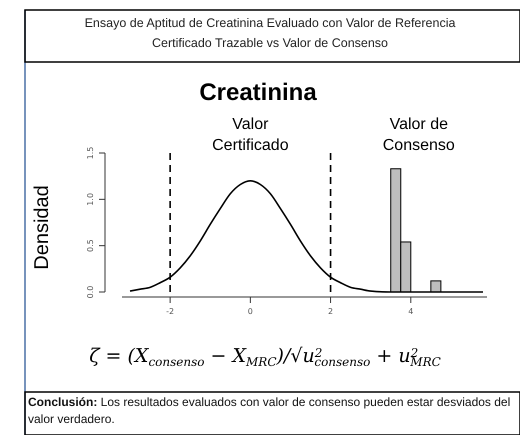 The image size is (520, 435). I want to click on chart-subtitle: Creatinina, so click(258, 92).